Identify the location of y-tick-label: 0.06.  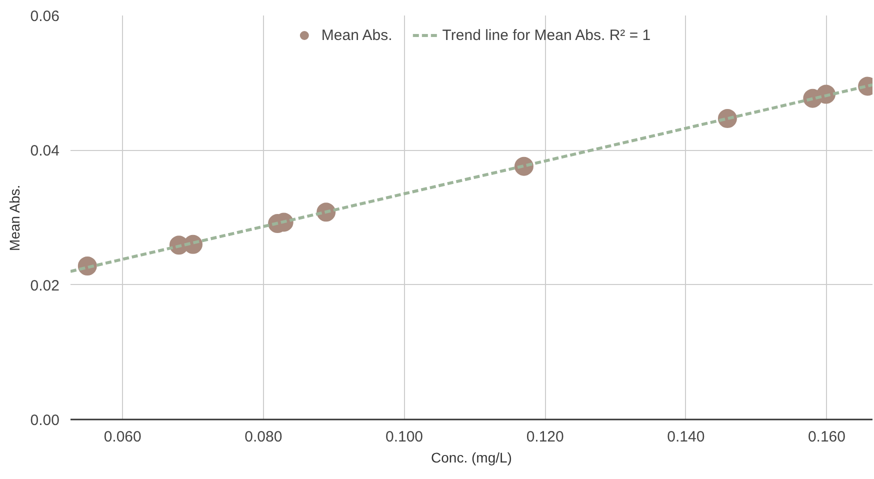
(45, 16).